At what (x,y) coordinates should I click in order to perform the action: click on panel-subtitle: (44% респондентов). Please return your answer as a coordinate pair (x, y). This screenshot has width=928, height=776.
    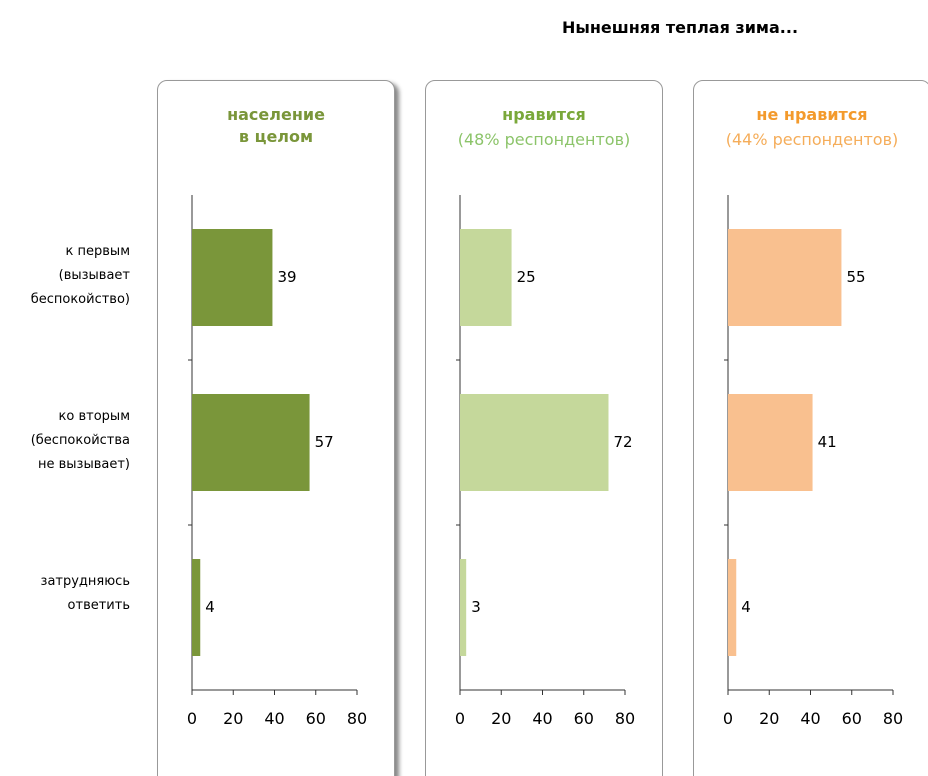
    Looking at the image, I should click on (812, 139).